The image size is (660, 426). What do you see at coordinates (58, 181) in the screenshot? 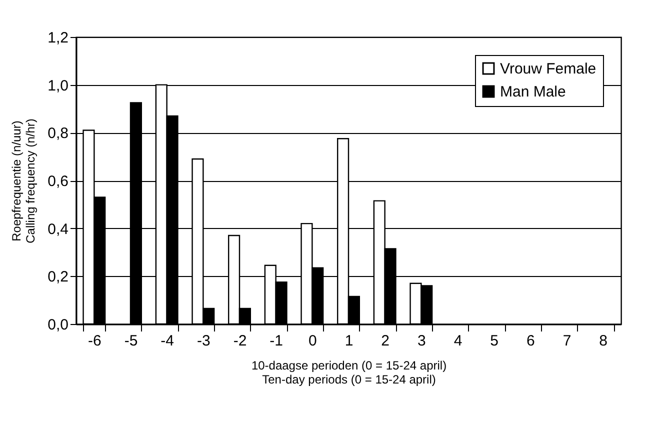
I see `y-tick-label: 0,6` at bounding box center [58, 181].